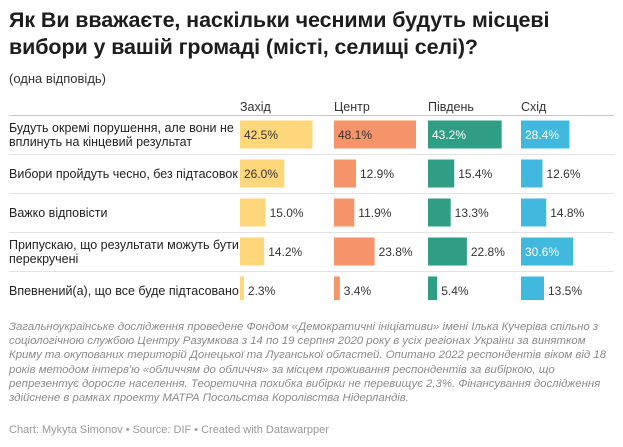 The height and width of the screenshot is (447, 623). What do you see at coordinates (355, 135) in the screenshot?
I see `bar-value-label: 48.1%` at bounding box center [355, 135].